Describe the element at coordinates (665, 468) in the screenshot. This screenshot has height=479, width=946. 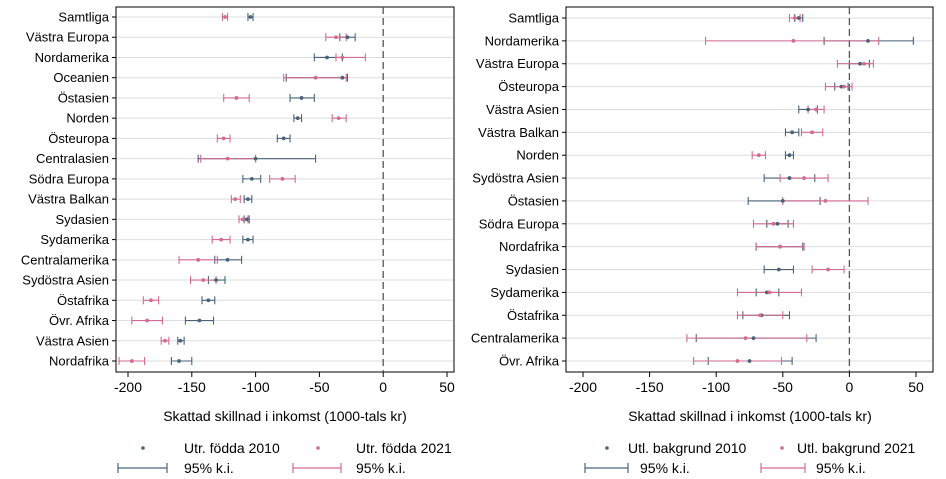
I see `legend-ci-label-2010-right: 95% k.i.` at that location.